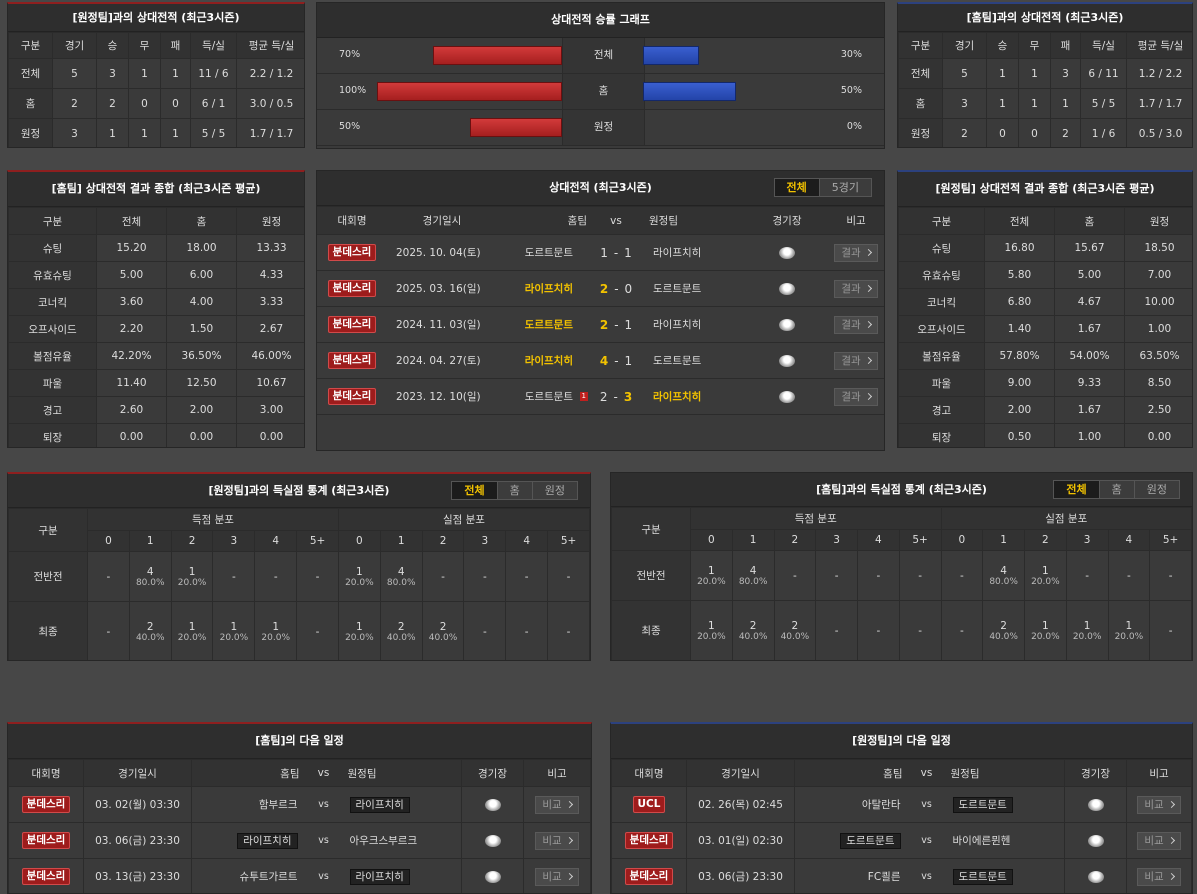 Image resolution: width=1197 pixels, height=894 pixels. I want to click on column-header: 3, so click(1087, 540).